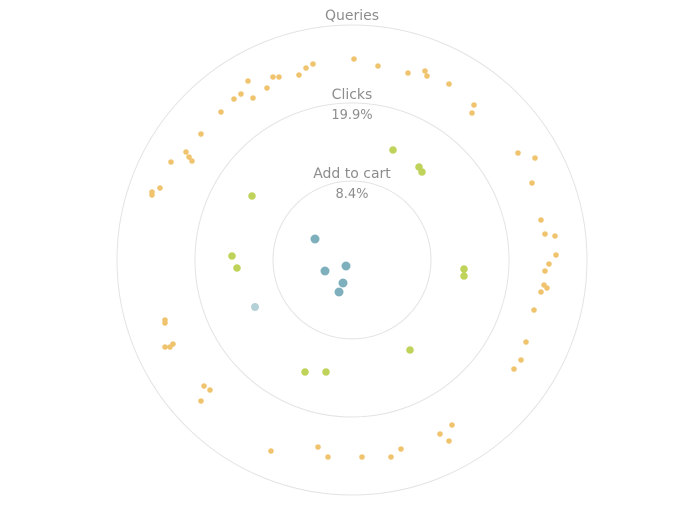 The height and width of the screenshot is (508, 678). Describe the element at coordinates (352, 16) in the screenshot. I see `ring-label-queries: Queries` at that location.